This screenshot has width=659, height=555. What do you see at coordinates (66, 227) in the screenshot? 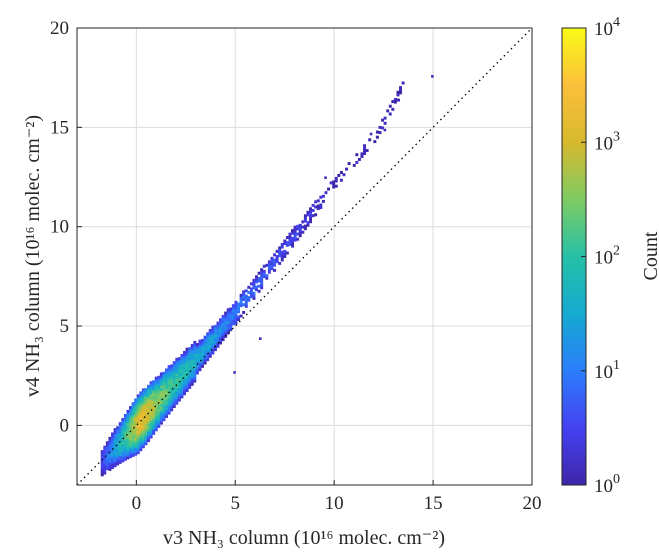
I see `y-axis-ticks: 0 5 10 15 20` at bounding box center [66, 227].